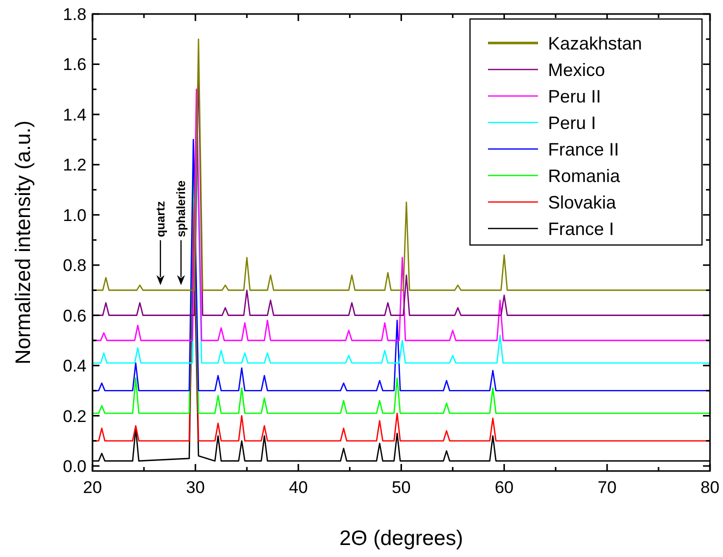 Image resolution: width=723 pixels, height=557 pixels. I want to click on y-tick-label: 0.0, so click(74, 466).